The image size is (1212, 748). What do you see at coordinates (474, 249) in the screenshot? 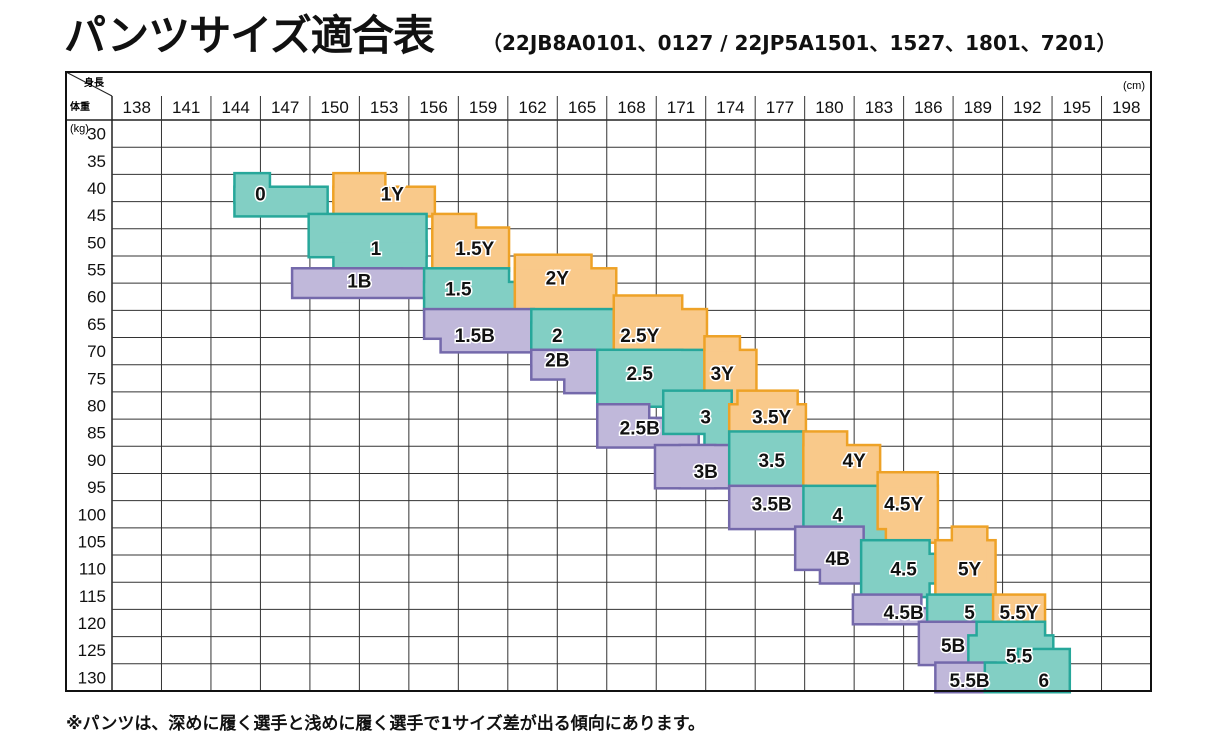
I see `size-label: 1.5Y` at bounding box center [474, 249].